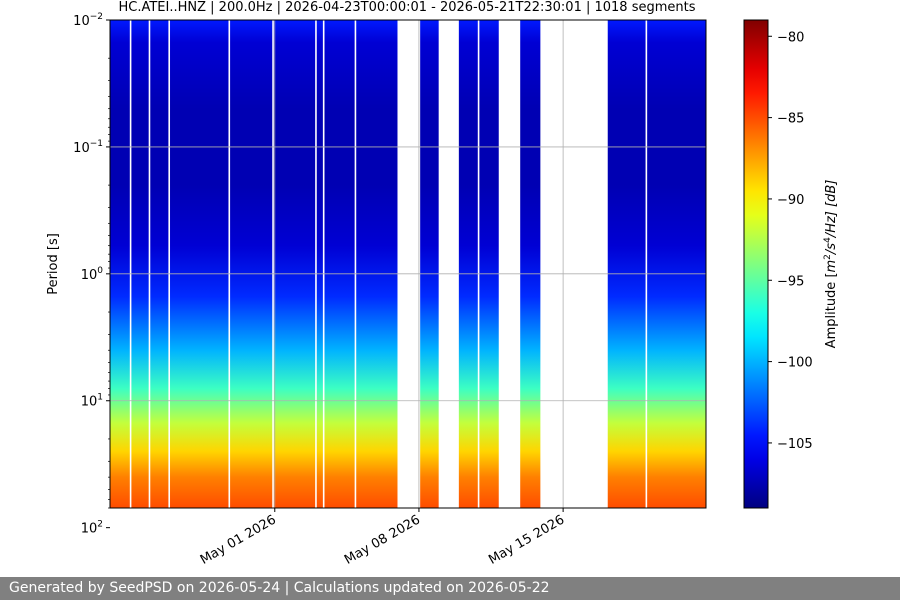  I want to click on colorbar-tick-label: −80, so click(790, 37).